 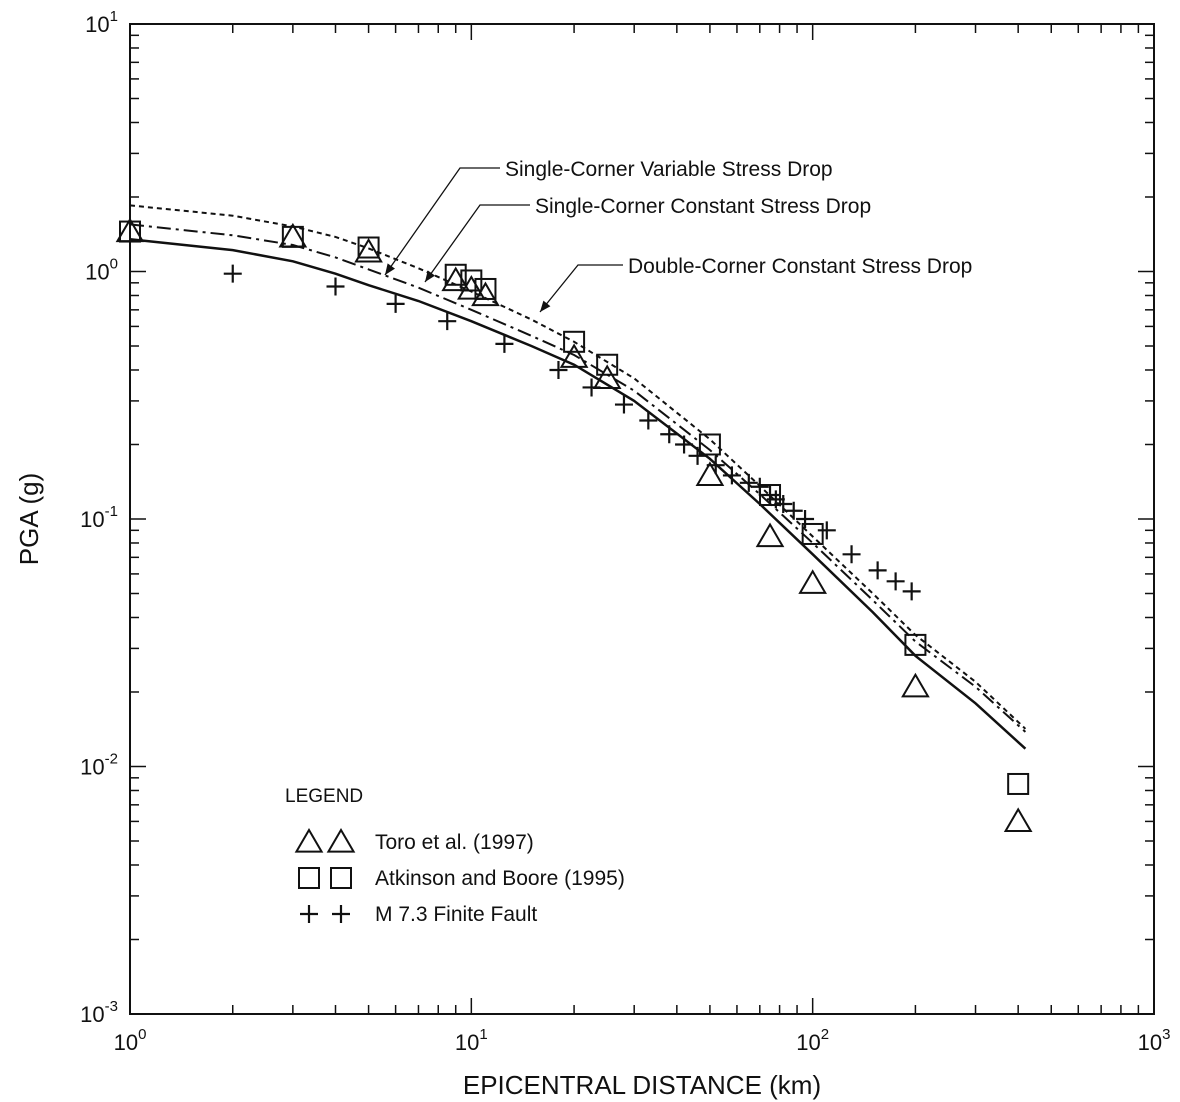 What do you see at coordinates (99, 517) in the screenshot?
I see `y-tick-label: 10⁻¹` at bounding box center [99, 517].